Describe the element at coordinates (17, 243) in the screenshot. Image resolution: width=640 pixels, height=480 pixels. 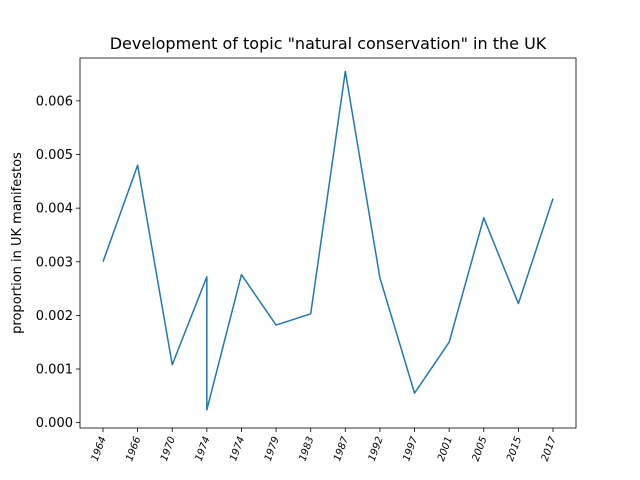
I see `y-axis-label: proportion in UK manifestos` at that location.